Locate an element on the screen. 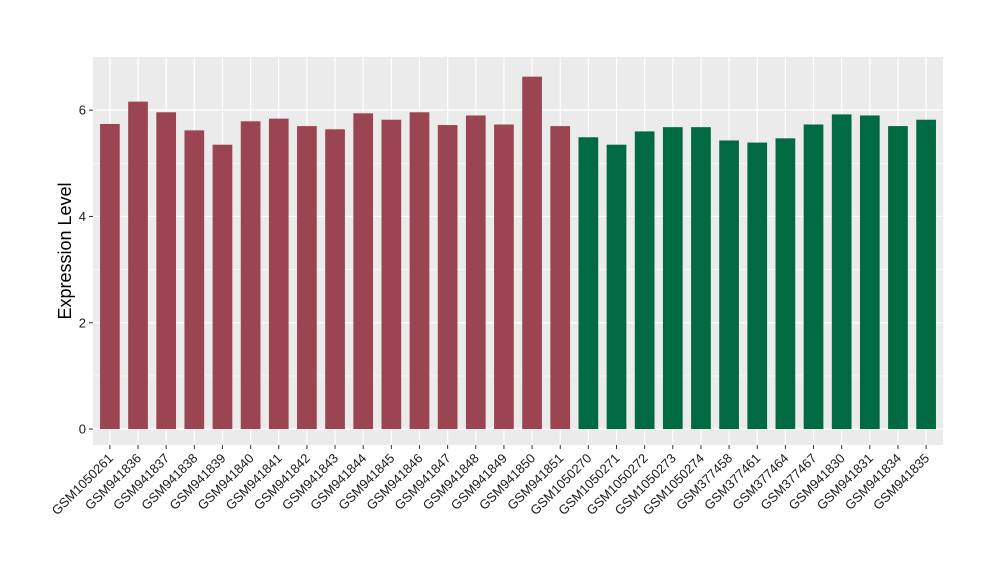 This screenshot has height=580, width=1000. bar-GSM941835 is located at coordinates (926, 274).